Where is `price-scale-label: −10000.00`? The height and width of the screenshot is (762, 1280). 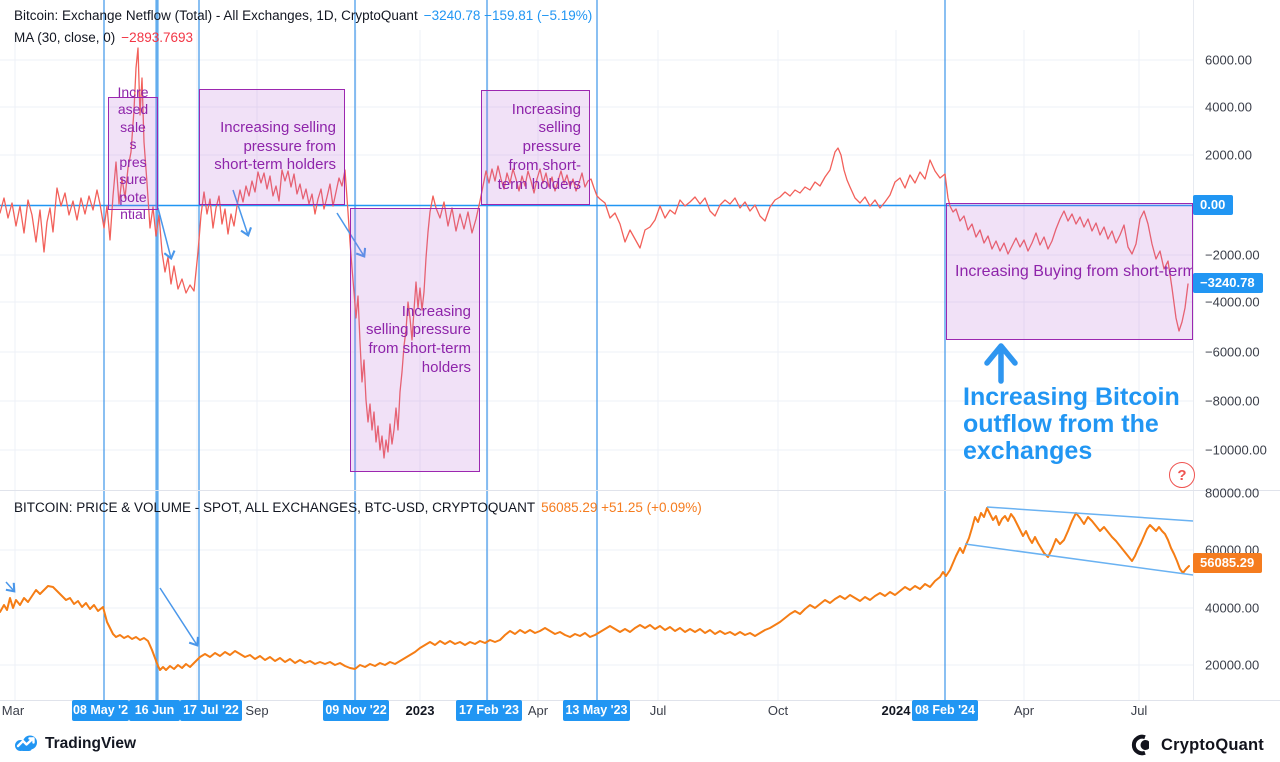 price-scale-label: −10000.00 is located at coordinates (1236, 450).